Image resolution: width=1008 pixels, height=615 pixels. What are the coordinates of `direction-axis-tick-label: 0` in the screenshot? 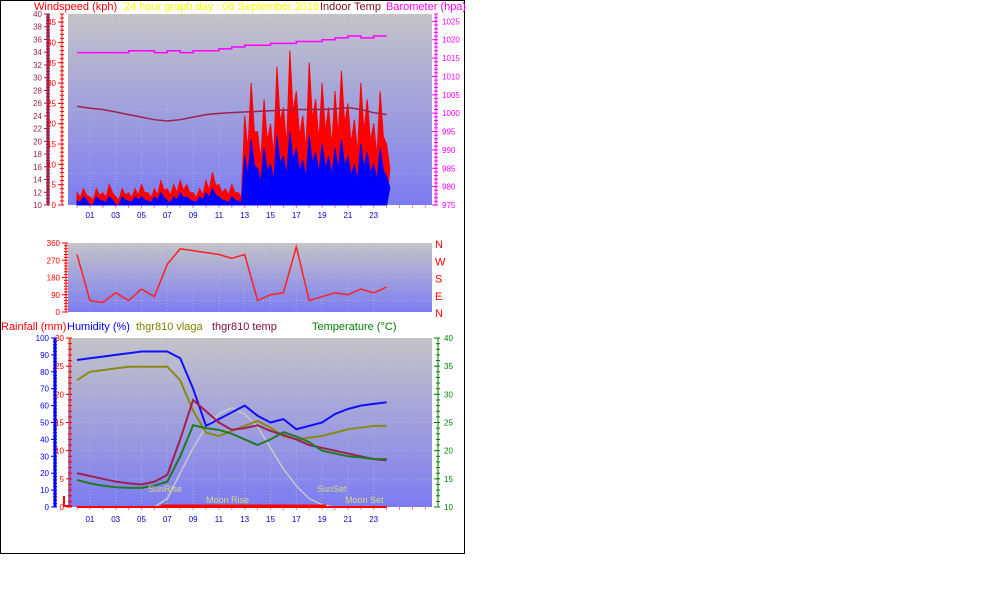 It's located at (58, 312).